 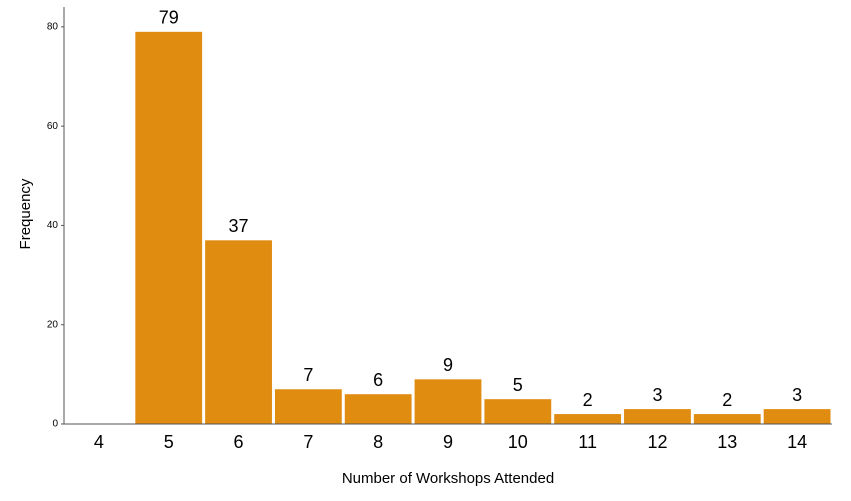 I want to click on x-tick-label: 5, so click(x=169, y=442).